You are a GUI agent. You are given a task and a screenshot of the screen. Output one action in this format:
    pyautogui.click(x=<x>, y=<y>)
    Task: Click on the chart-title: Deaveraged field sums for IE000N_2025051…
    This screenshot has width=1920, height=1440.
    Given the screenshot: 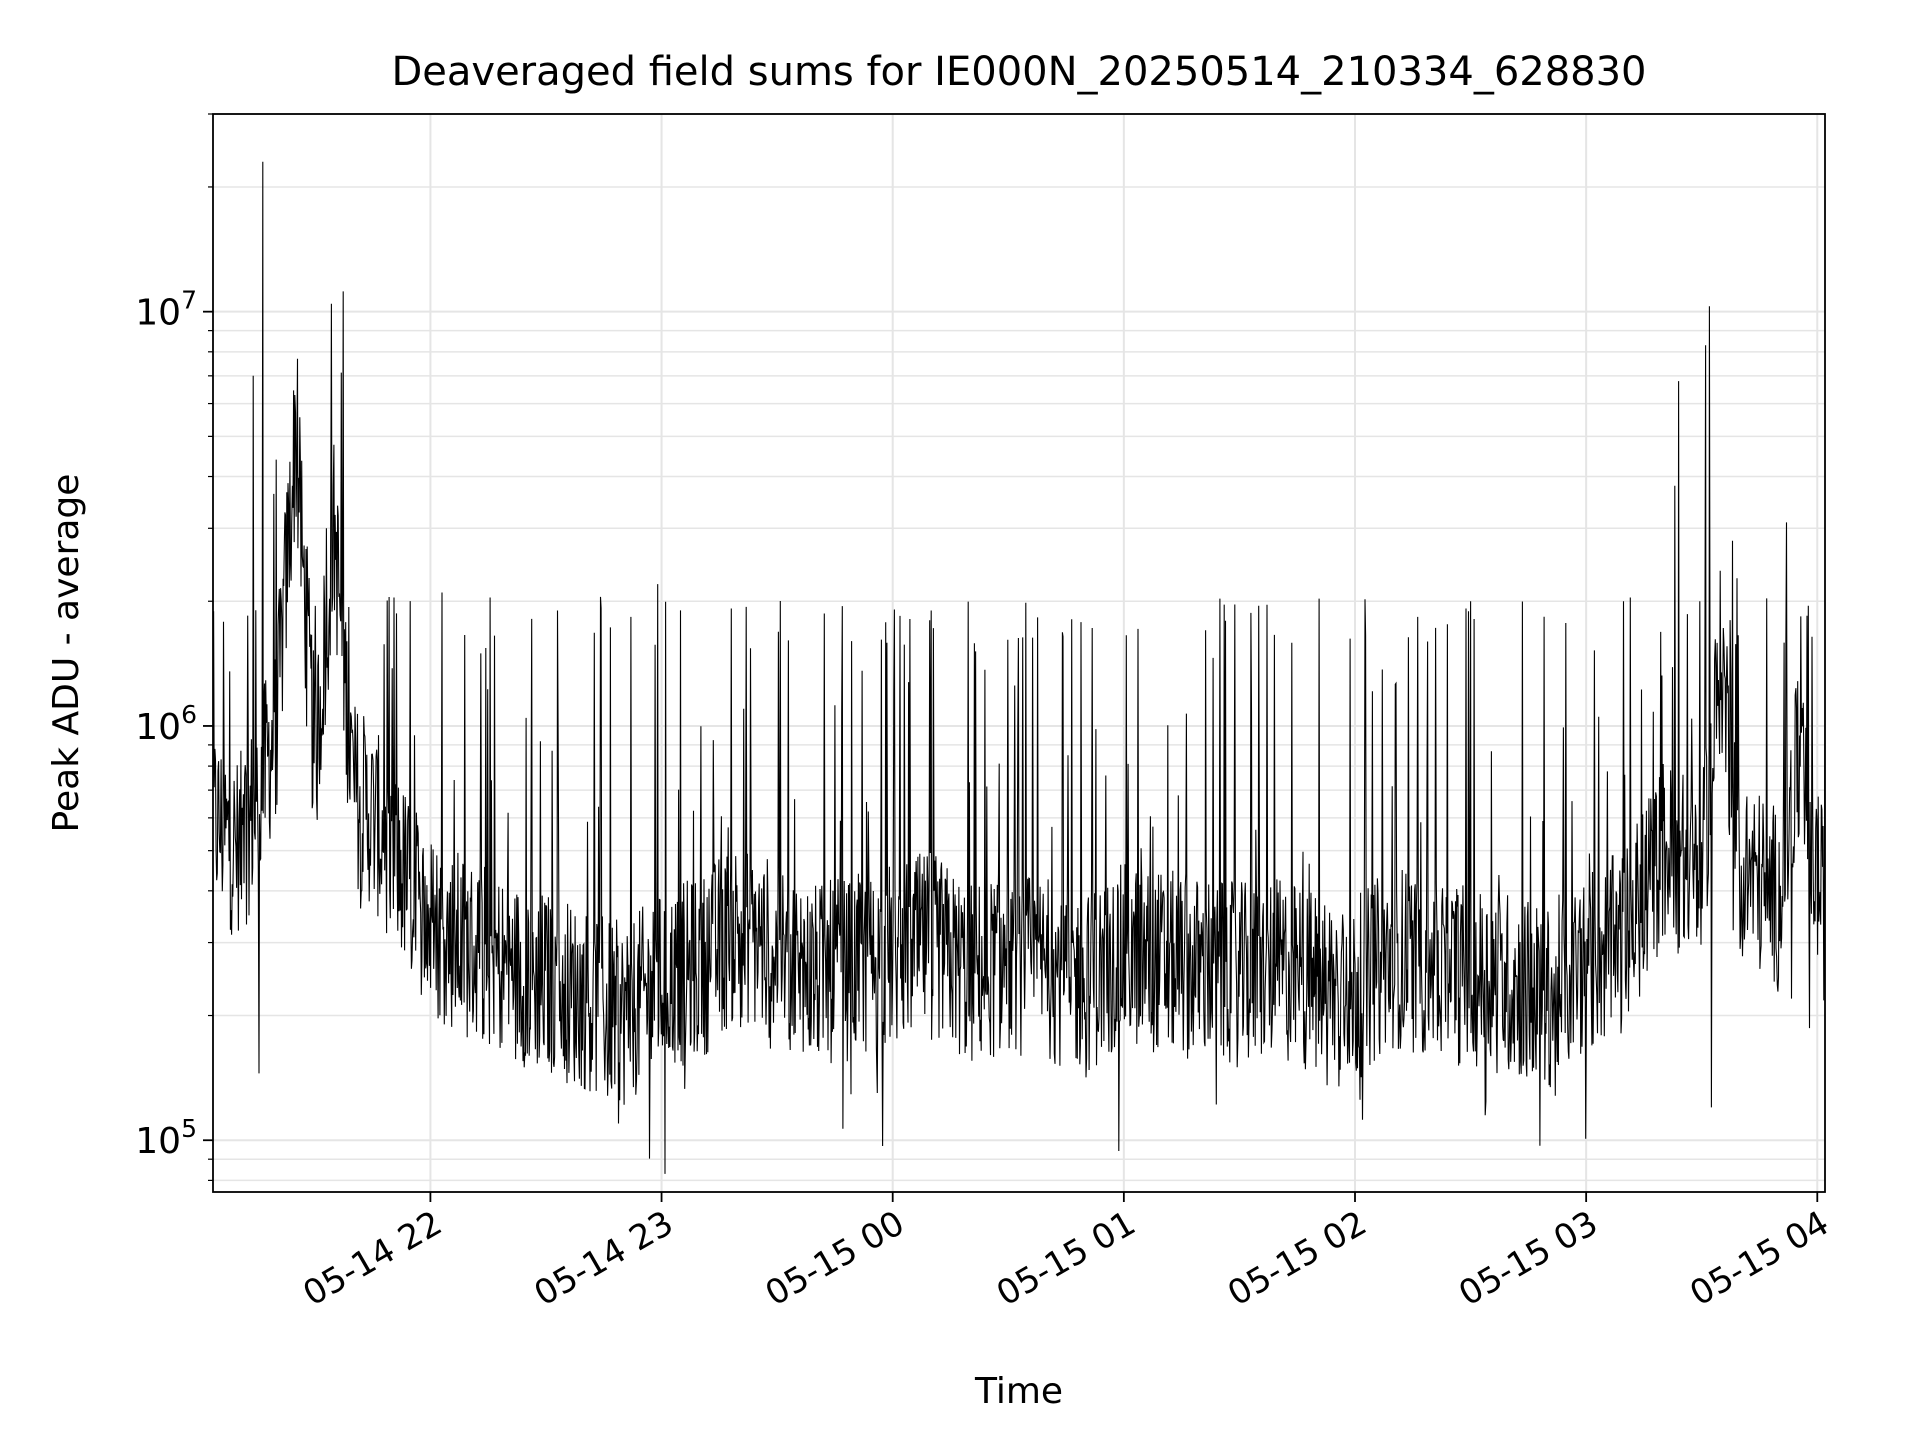 What is the action you would take?
    pyautogui.click(x=1018, y=72)
    